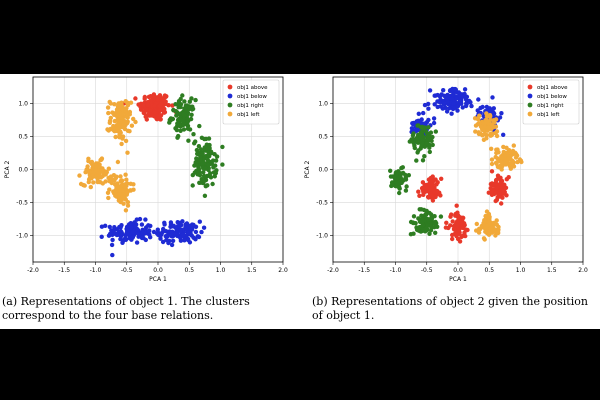 The width and height of the screenshot is (600, 400). I want to click on legend-marker, so click(530, 87).